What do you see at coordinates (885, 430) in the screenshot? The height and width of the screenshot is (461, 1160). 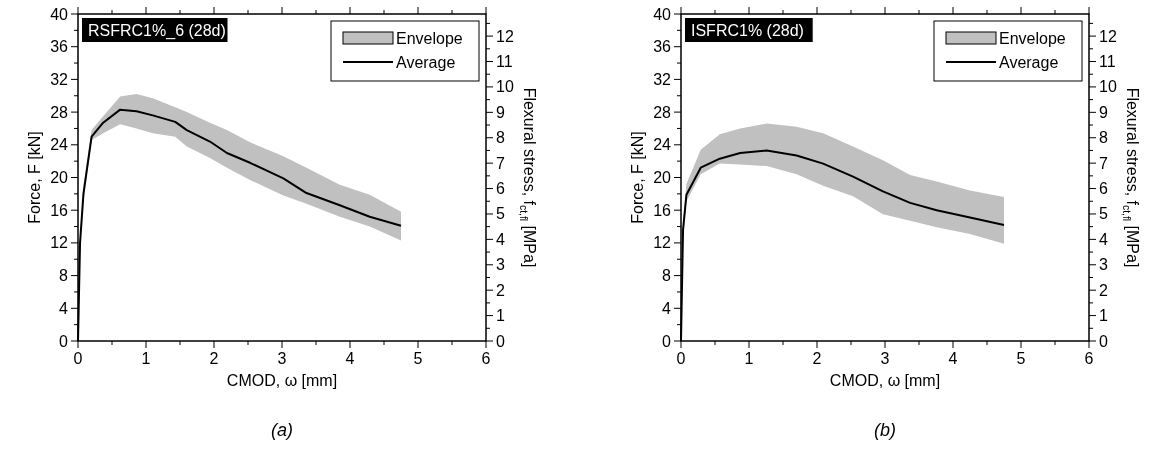 I see `text: (b)` at bounding box center [885, 430].